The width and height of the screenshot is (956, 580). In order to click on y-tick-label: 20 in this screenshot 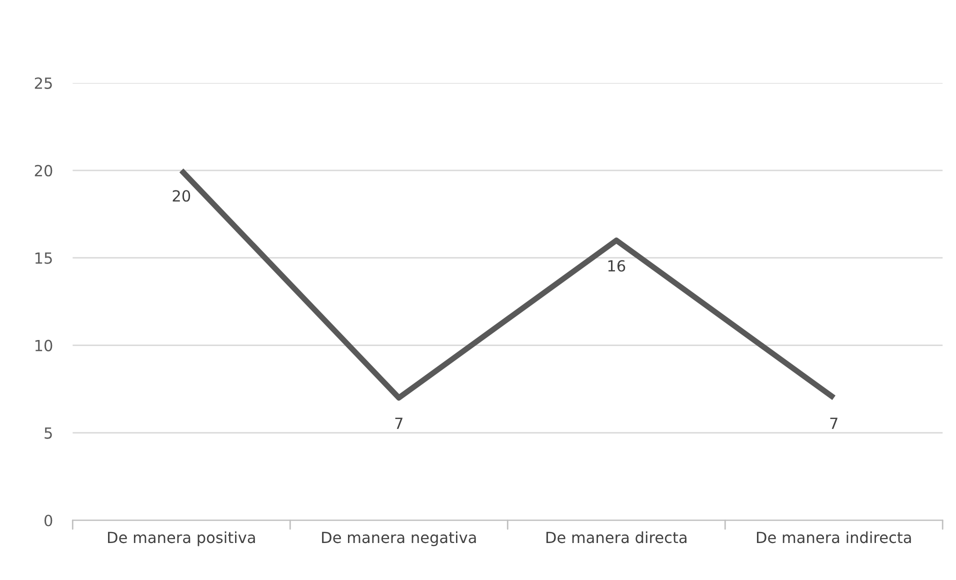, I will do `click(43, 170)`.